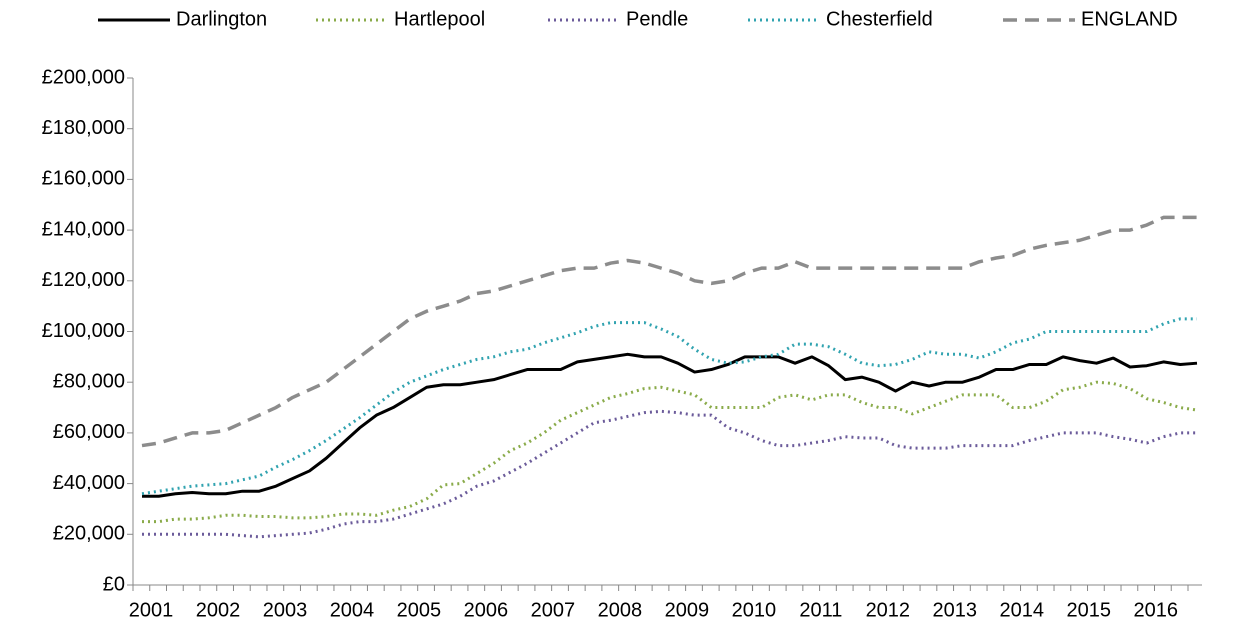  Describe the element at coordinates (620, 610) in the screenshot. I see `x-tick-label: 2008` at that location.